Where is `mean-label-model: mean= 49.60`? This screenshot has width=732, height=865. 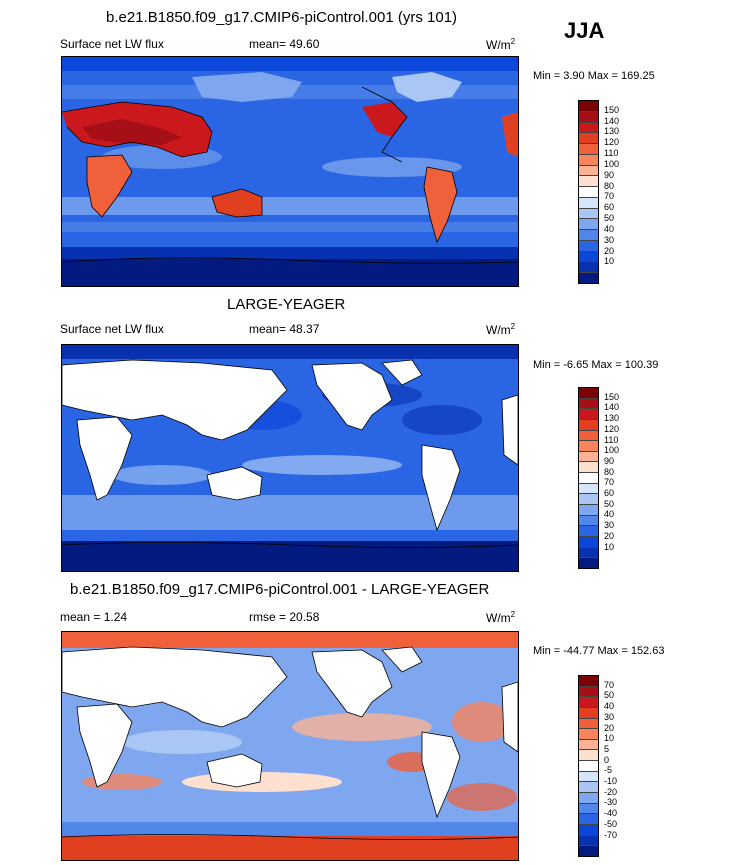 mean-label-model: mean= 49.60 is located at coordinates (284, 44).